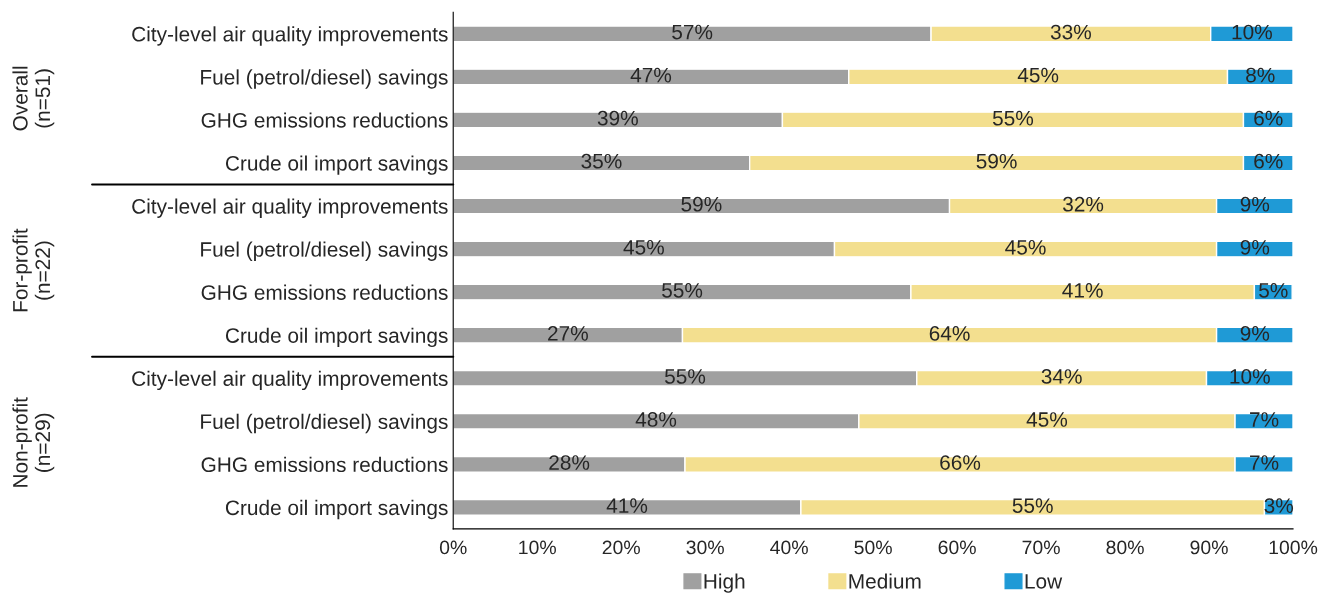 This screenshot has width=1333, height=615. Describe the element at coordinates (1041, 547) in the screenshot. I see `x-tick-label: 70%` at that location.